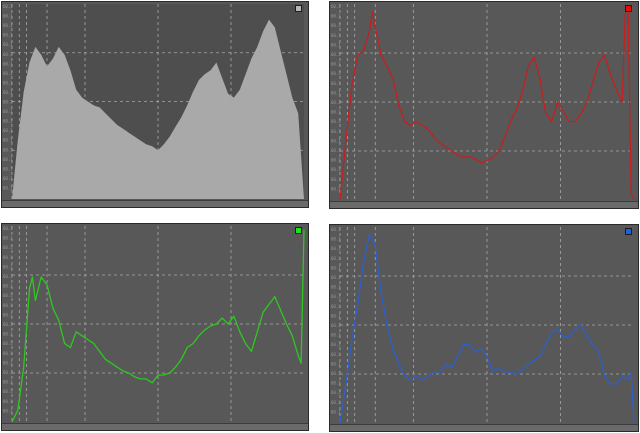 The image size is (640, 433). What do you see at coordinates (628, 231) in the screenshot?
I see `channel-toggle-blue-button` at bounding box center [628, 231].